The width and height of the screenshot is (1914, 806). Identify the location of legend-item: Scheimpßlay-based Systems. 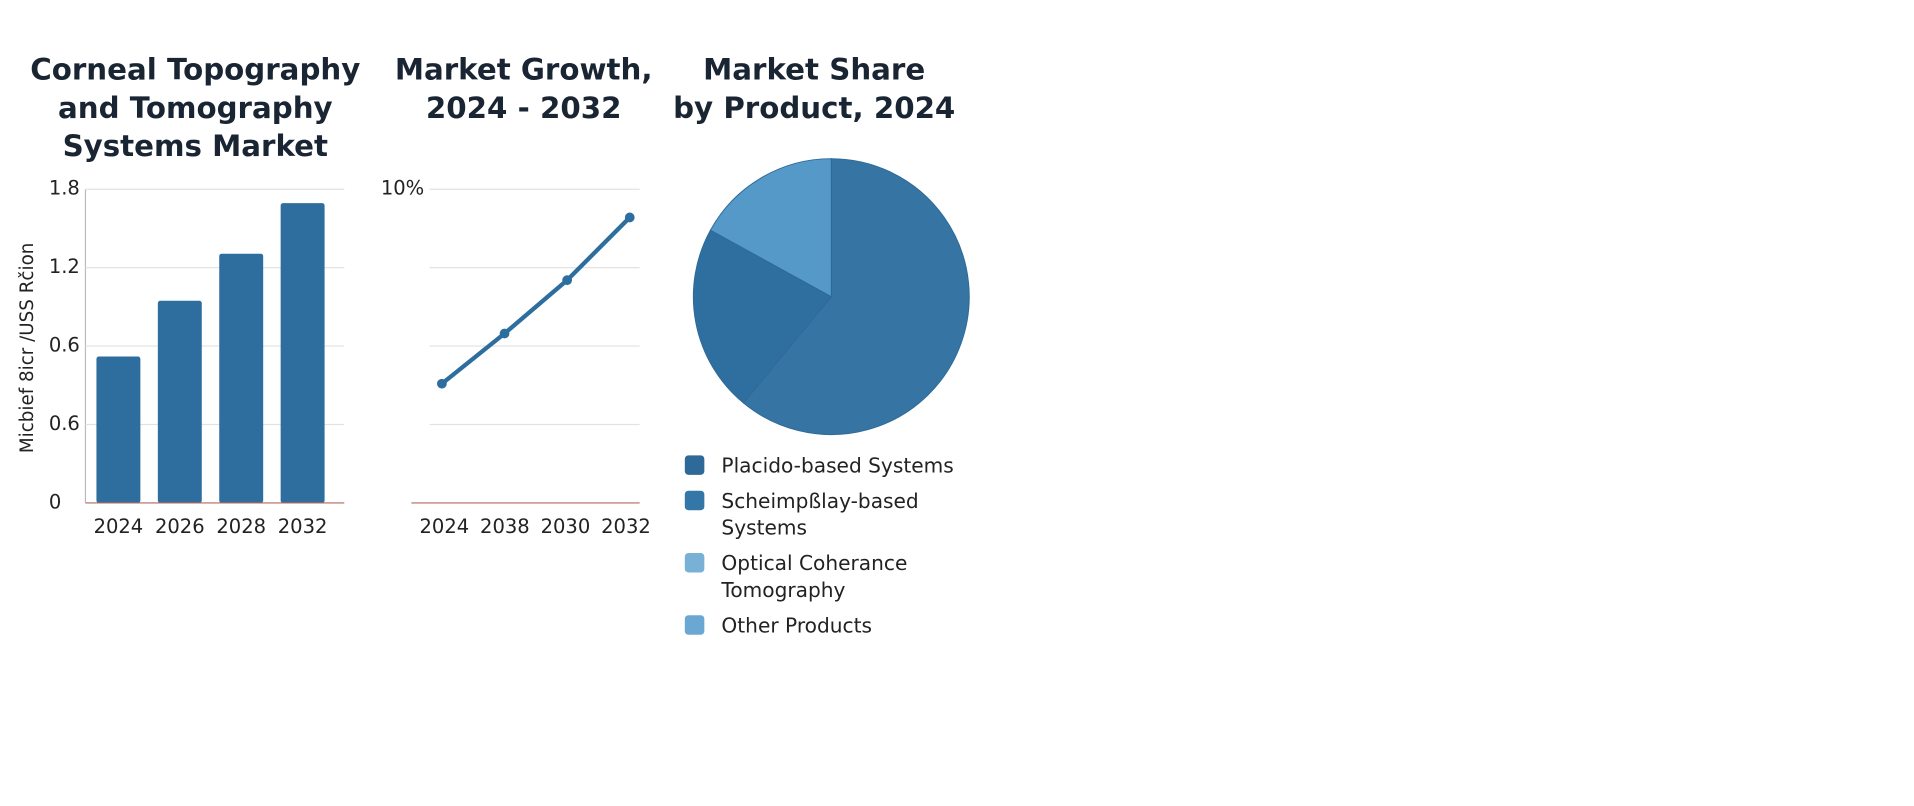
(849, 515).